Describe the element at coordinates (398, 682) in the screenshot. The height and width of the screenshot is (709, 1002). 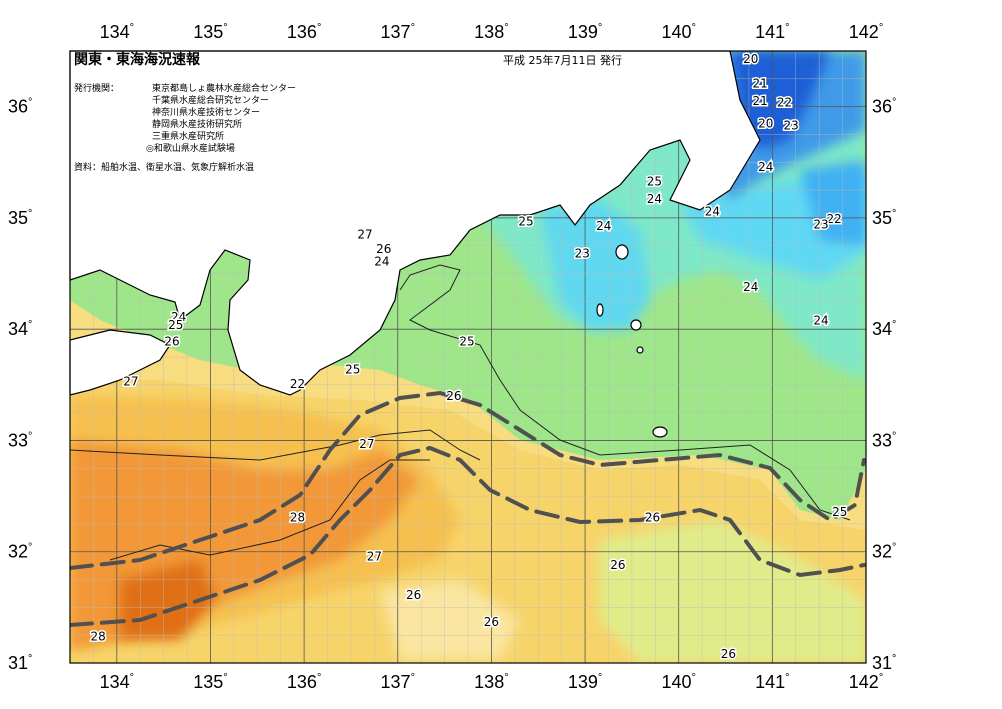
I see `lon-tick-bottom: 137°` at that location.